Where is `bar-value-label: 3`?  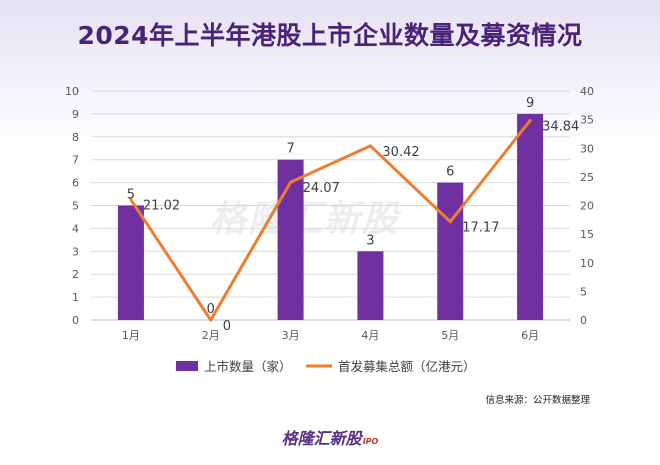 bar-value-label: 3 is located at coordinates (370, 240).